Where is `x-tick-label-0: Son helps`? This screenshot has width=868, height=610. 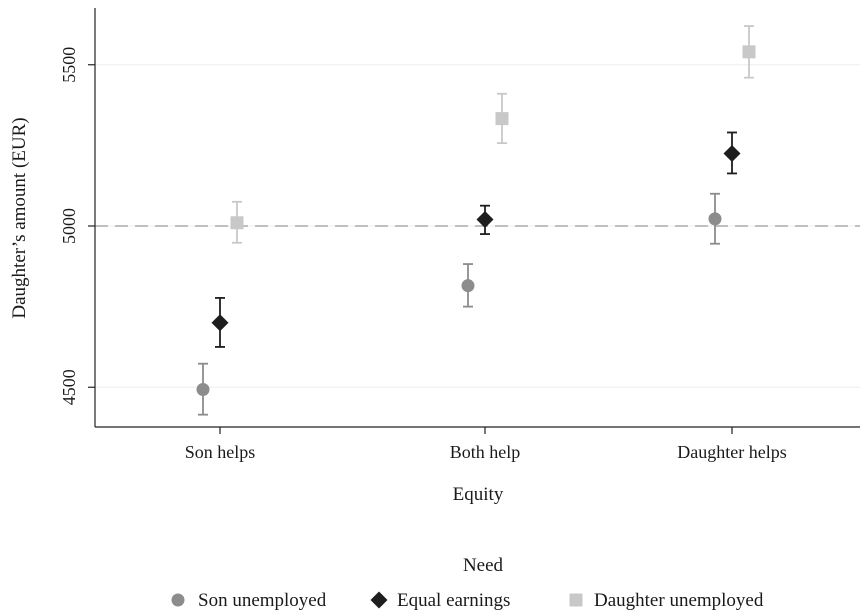 x-tick-label-0: Son helps is located at coordinates (220, 452).